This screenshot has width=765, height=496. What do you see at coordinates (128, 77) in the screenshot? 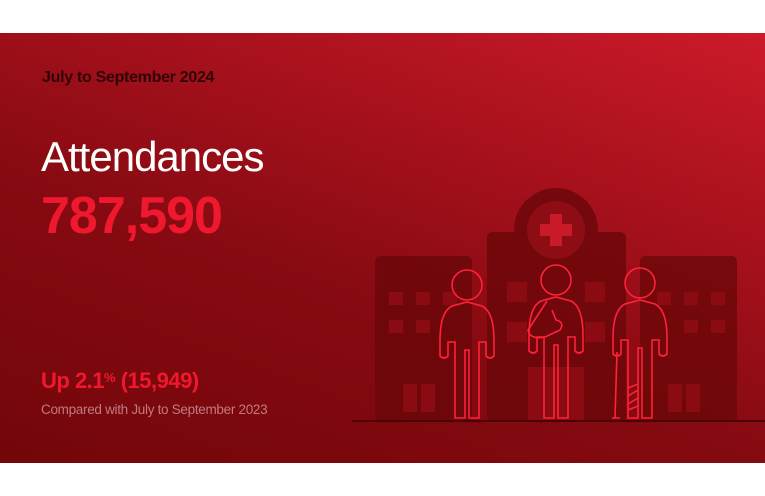
I see `period-label: July to September 2024` at bounding box center [128, 77].